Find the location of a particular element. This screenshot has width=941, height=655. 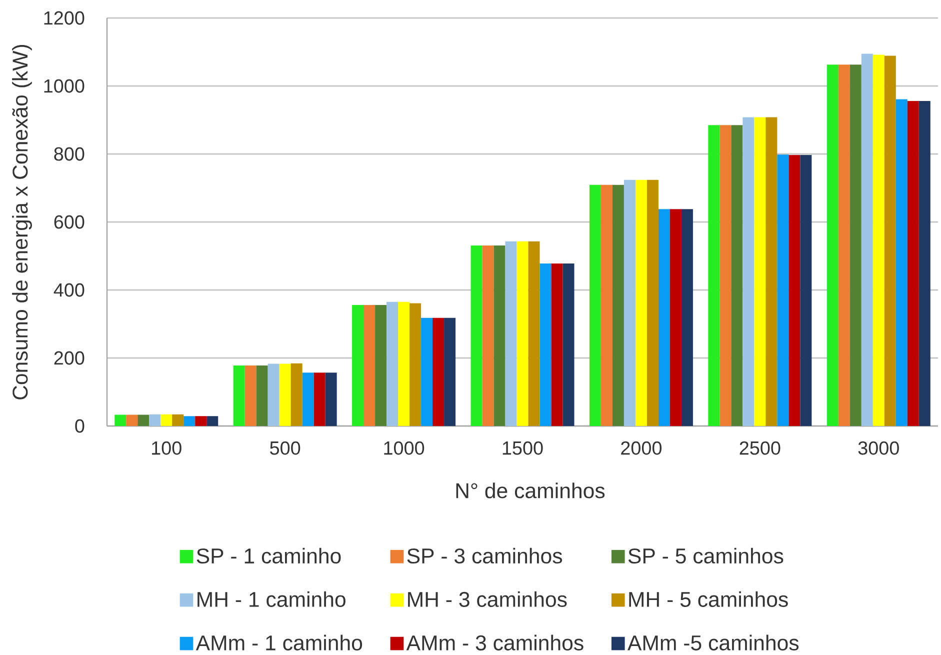

x-tick-label: 3000 is located at coordinates (878, 448).